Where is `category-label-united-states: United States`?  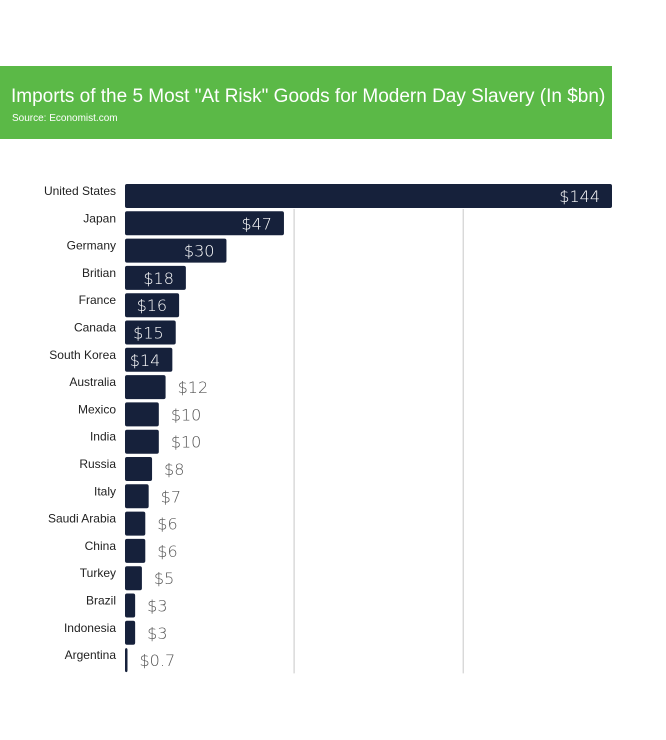
category-label-united-states: United States is located at coordinates (80, 191).